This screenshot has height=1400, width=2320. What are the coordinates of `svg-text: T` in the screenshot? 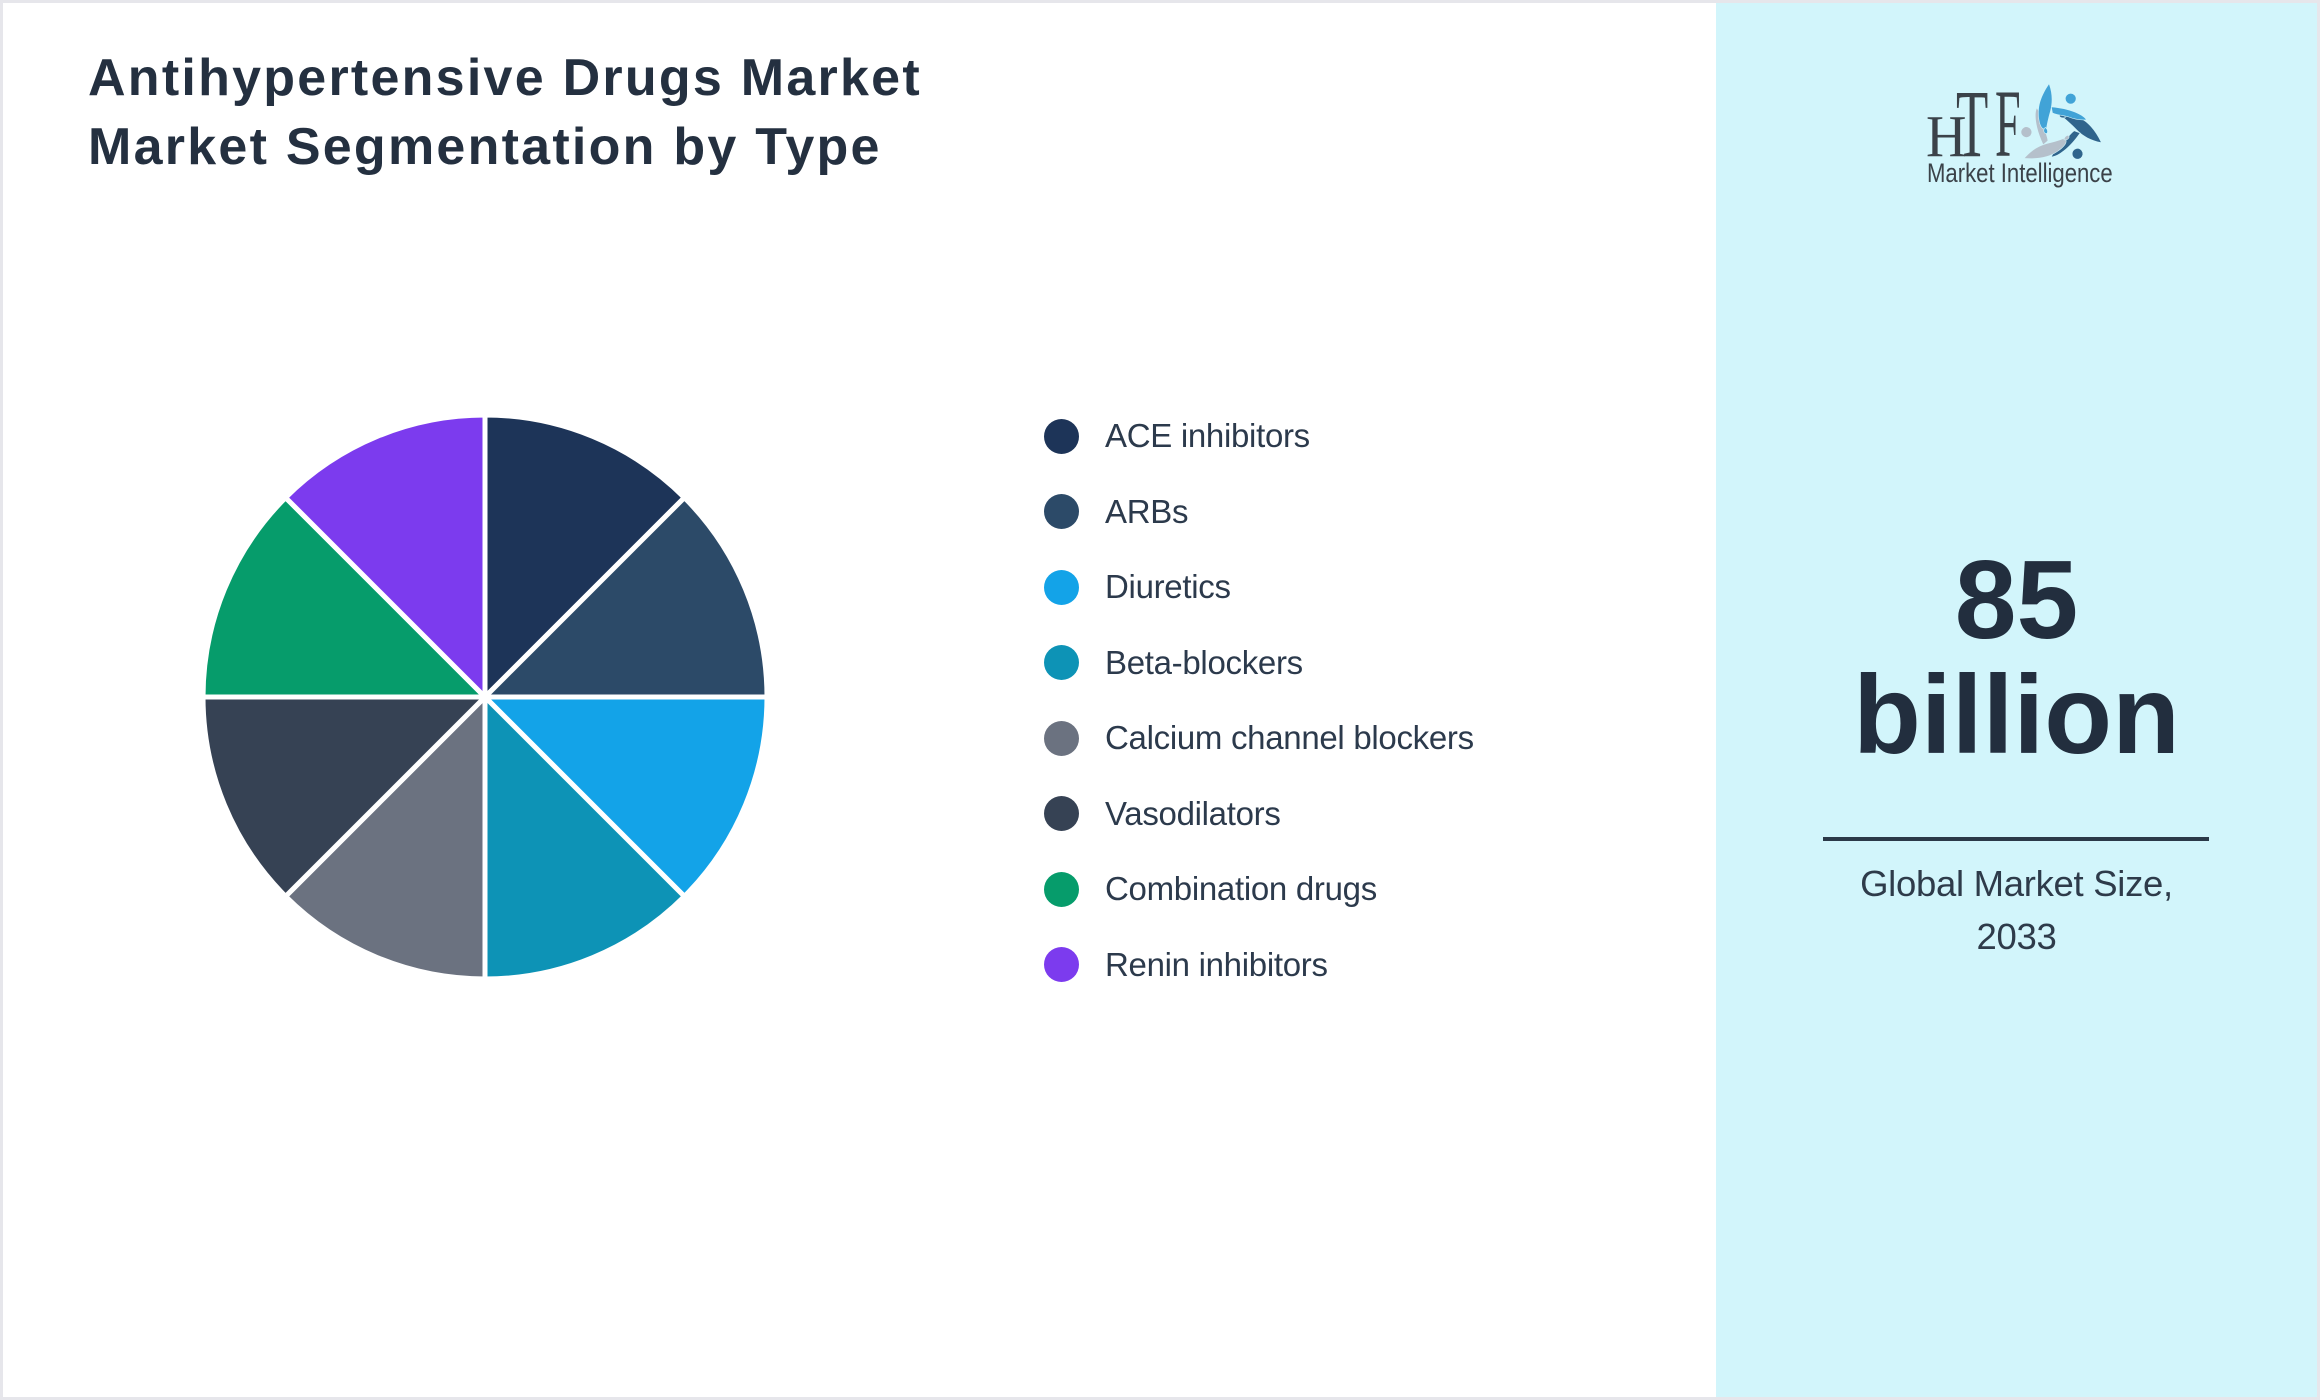 It's located at (1972, 123).